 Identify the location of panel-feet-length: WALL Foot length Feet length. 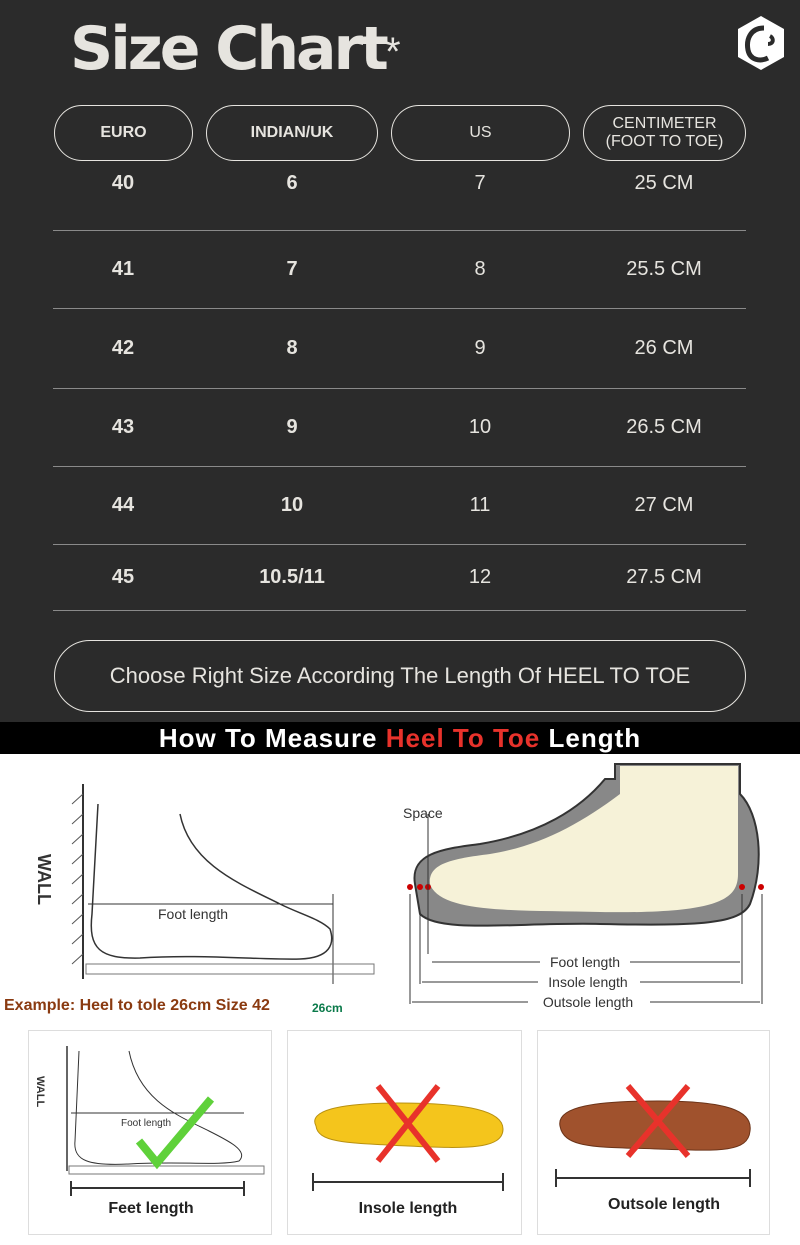
(150, 1132).